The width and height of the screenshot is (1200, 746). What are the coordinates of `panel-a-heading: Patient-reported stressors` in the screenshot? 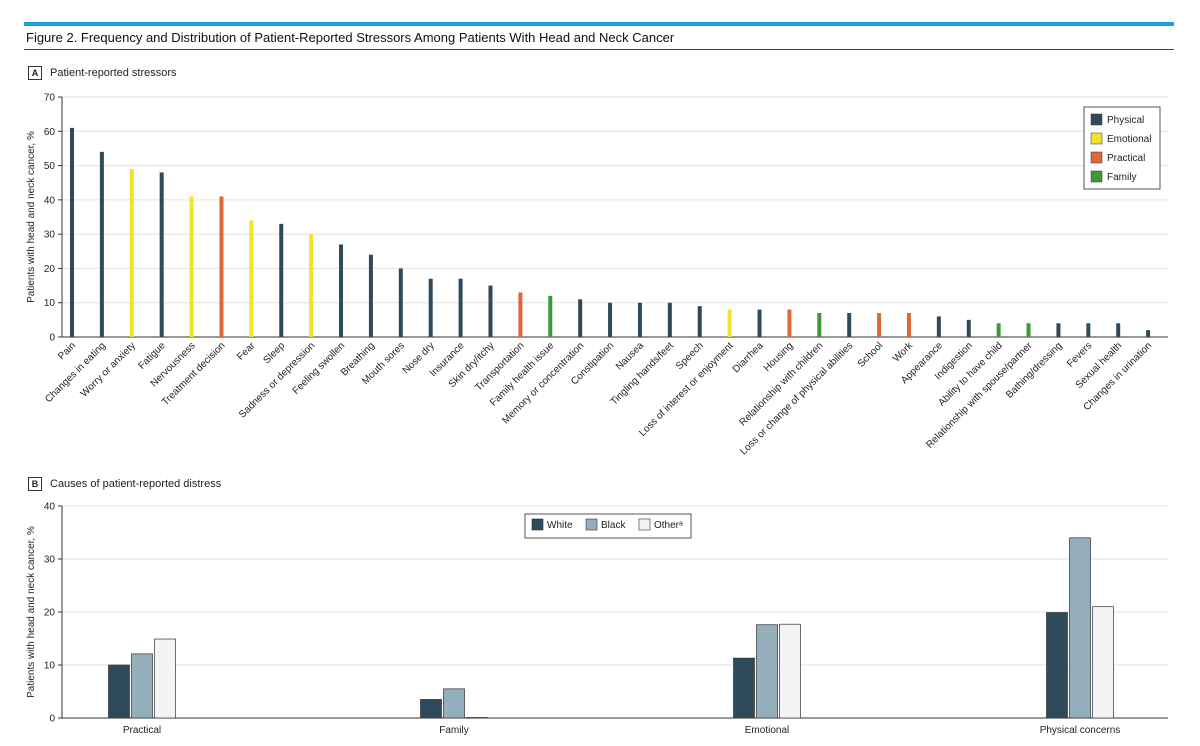 It's located at (113, 73).